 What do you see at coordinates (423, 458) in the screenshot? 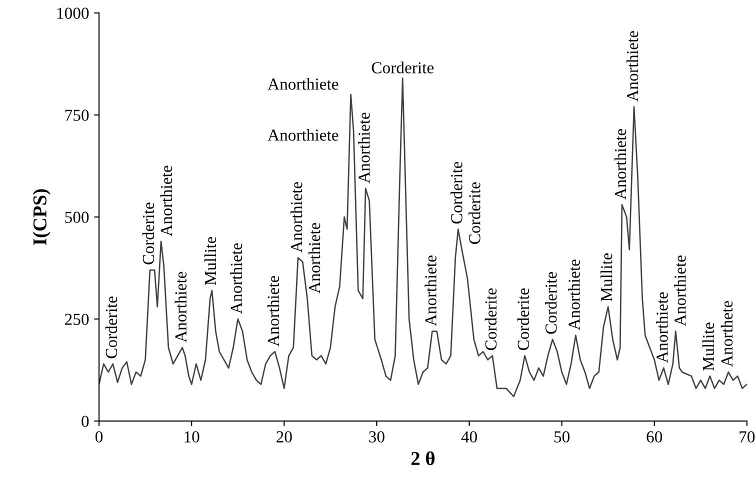
I see `x-axis-title: 2 θ` at bounding box center [423, 458].